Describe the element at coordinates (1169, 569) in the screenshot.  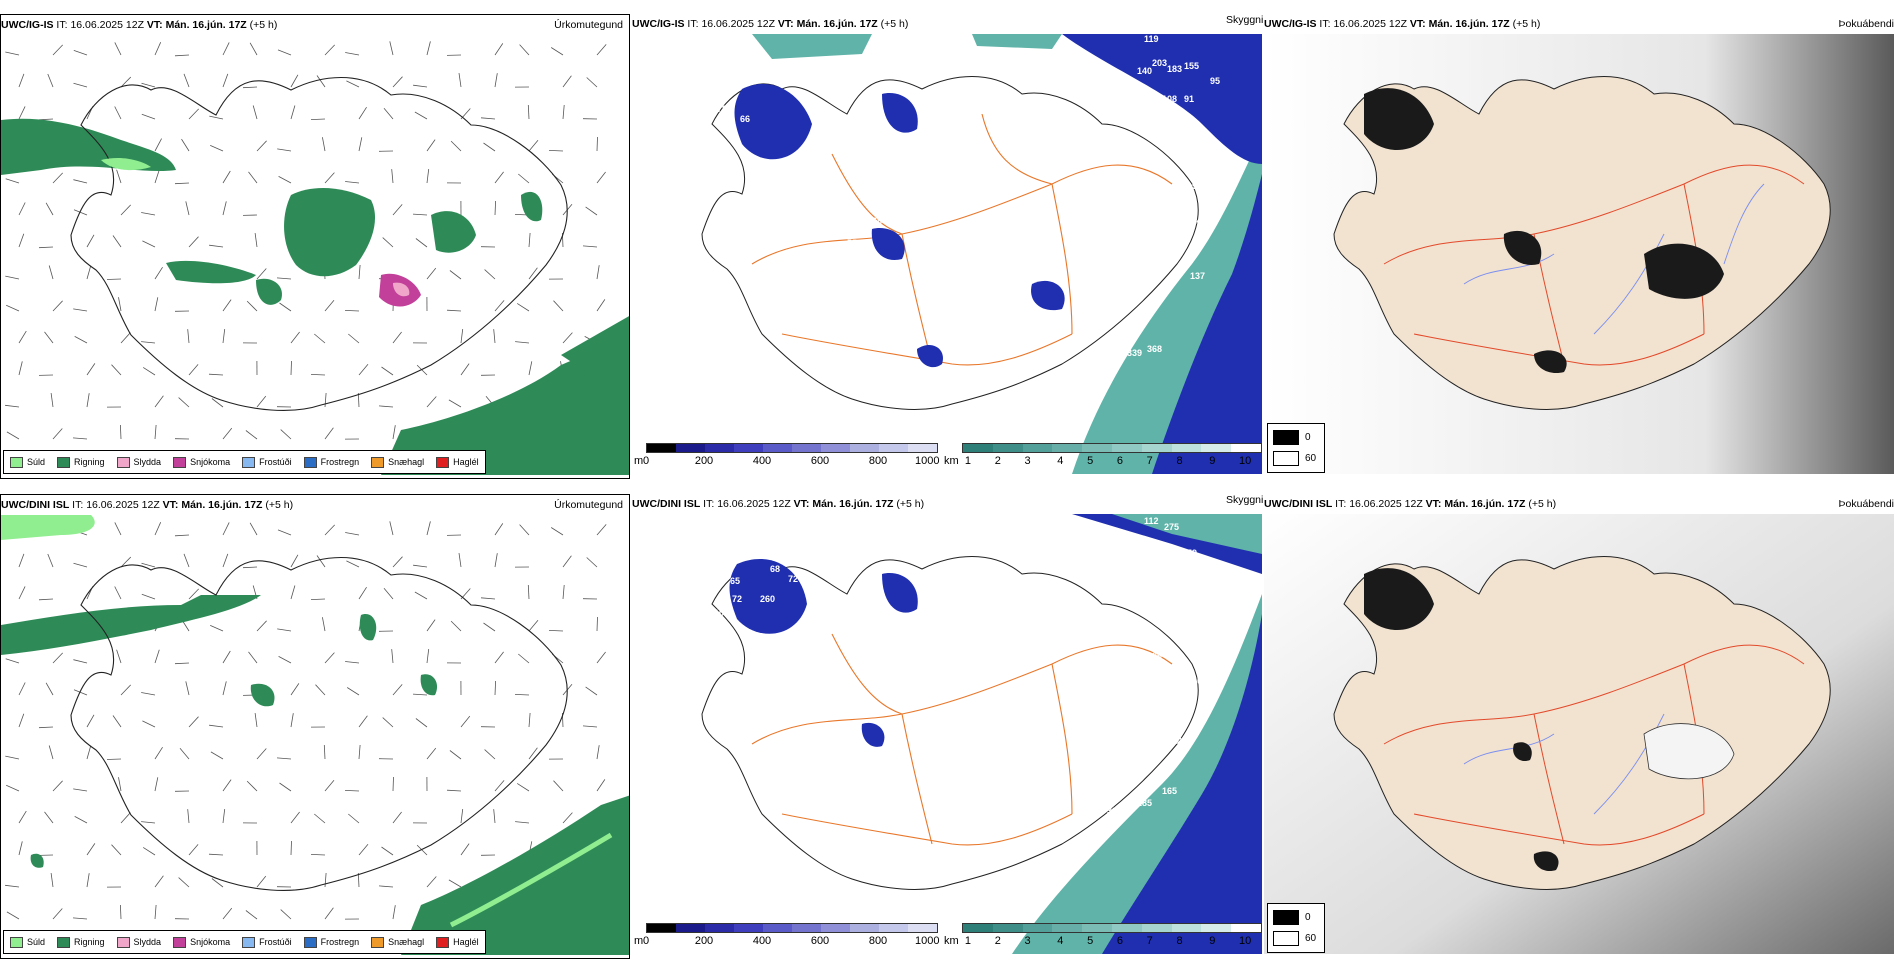
I see `visibility-label: 204` at that location.